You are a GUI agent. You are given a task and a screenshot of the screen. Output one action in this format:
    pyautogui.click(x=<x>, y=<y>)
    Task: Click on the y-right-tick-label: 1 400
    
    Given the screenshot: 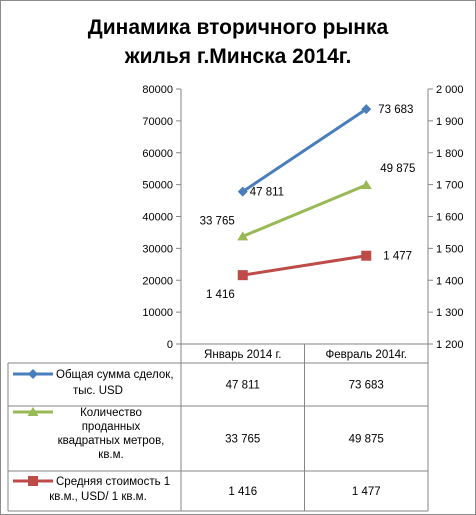 What is the action you would take?
    pyautogui.click(x=450, y=281)
    